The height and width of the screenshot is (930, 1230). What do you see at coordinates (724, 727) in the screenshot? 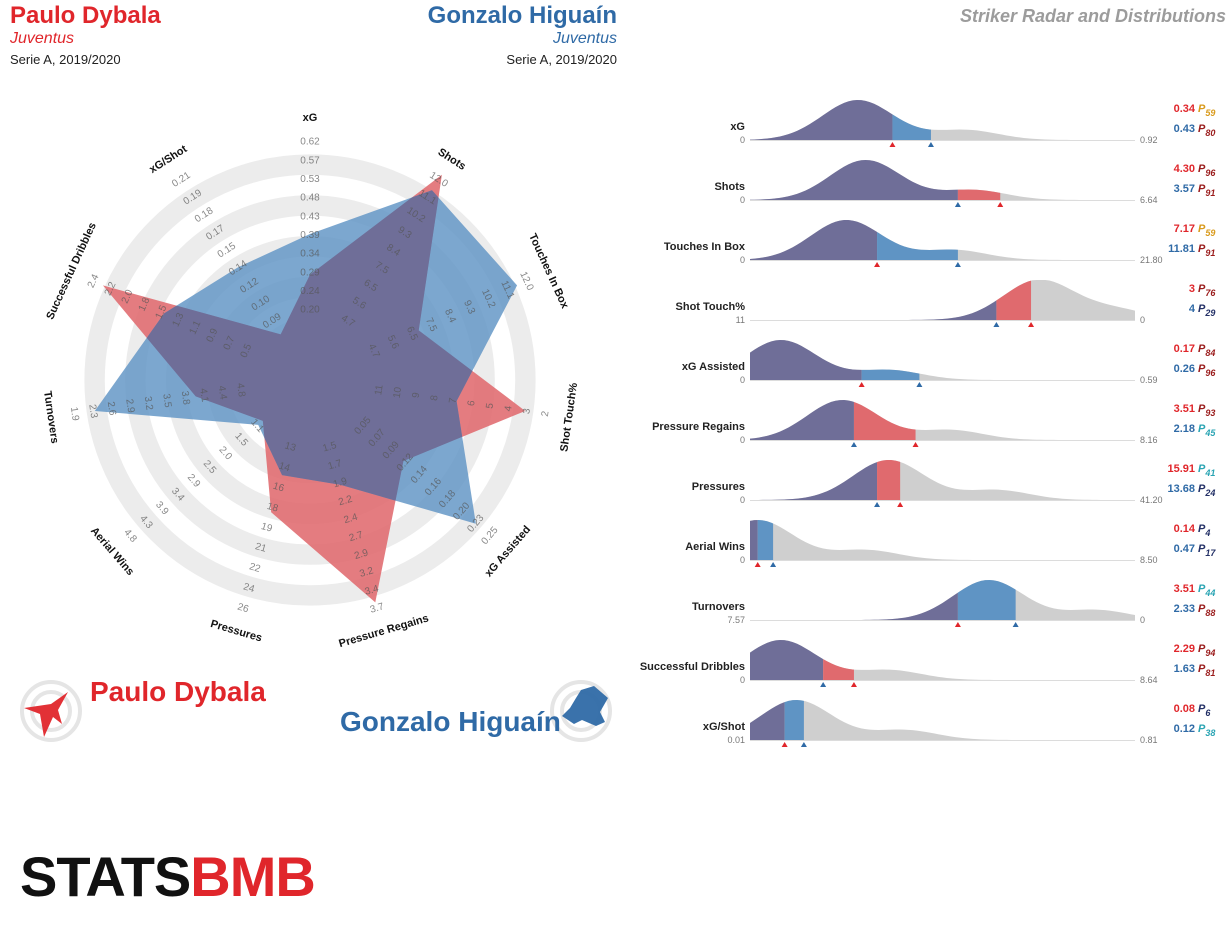
I see `distribution-label: xG/Shot` at bounding box center [724, 727].